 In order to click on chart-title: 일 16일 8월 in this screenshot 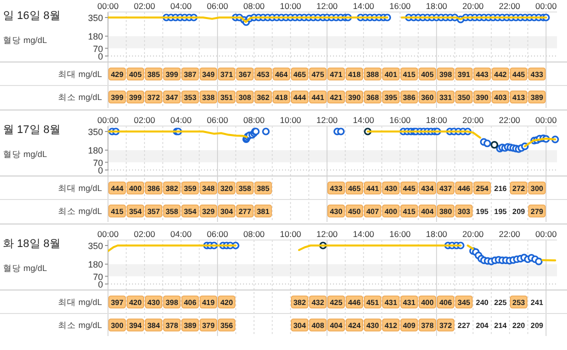, I will do `click(31, 16)`.